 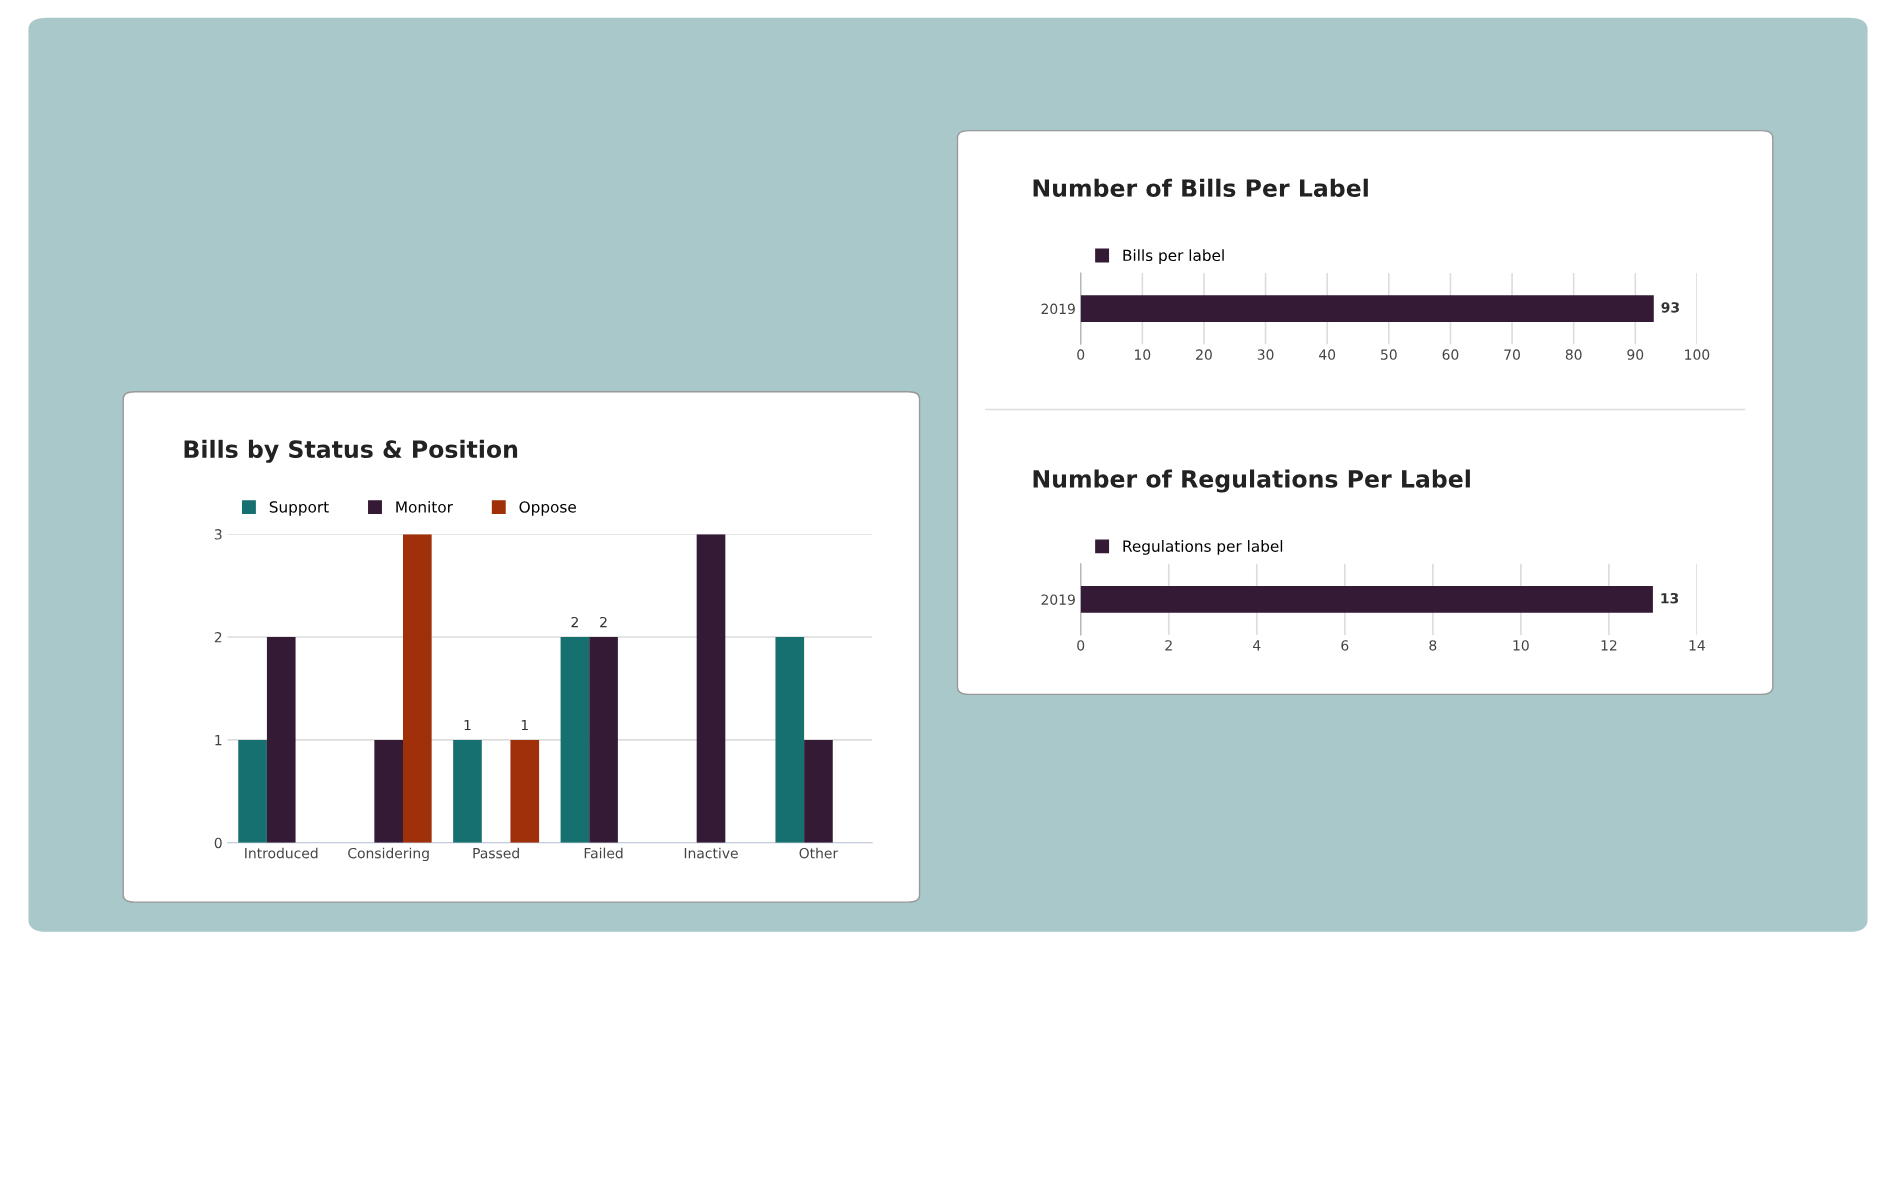 What do you see at coordinates (1200, 187) in the screenshot?
I see `chart-title: Number of Bills Per Label` at bounding box center [1200, 187].